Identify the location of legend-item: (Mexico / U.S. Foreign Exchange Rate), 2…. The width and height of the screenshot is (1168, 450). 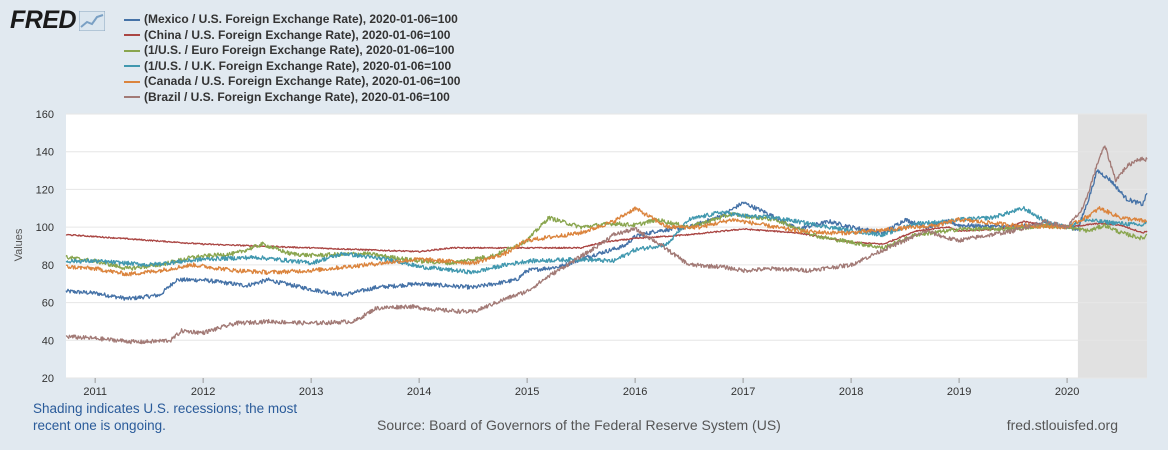
(292, 20).